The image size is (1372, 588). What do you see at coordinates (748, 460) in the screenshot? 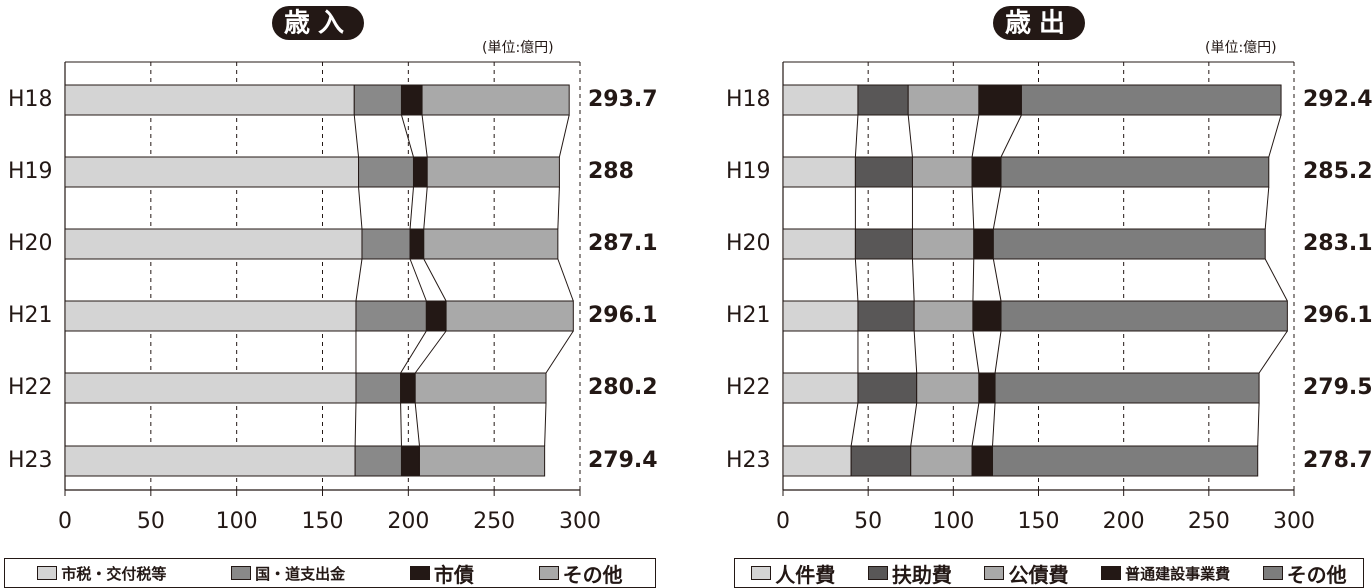
I see `category-label: H23` at bounding box center [748, 460].